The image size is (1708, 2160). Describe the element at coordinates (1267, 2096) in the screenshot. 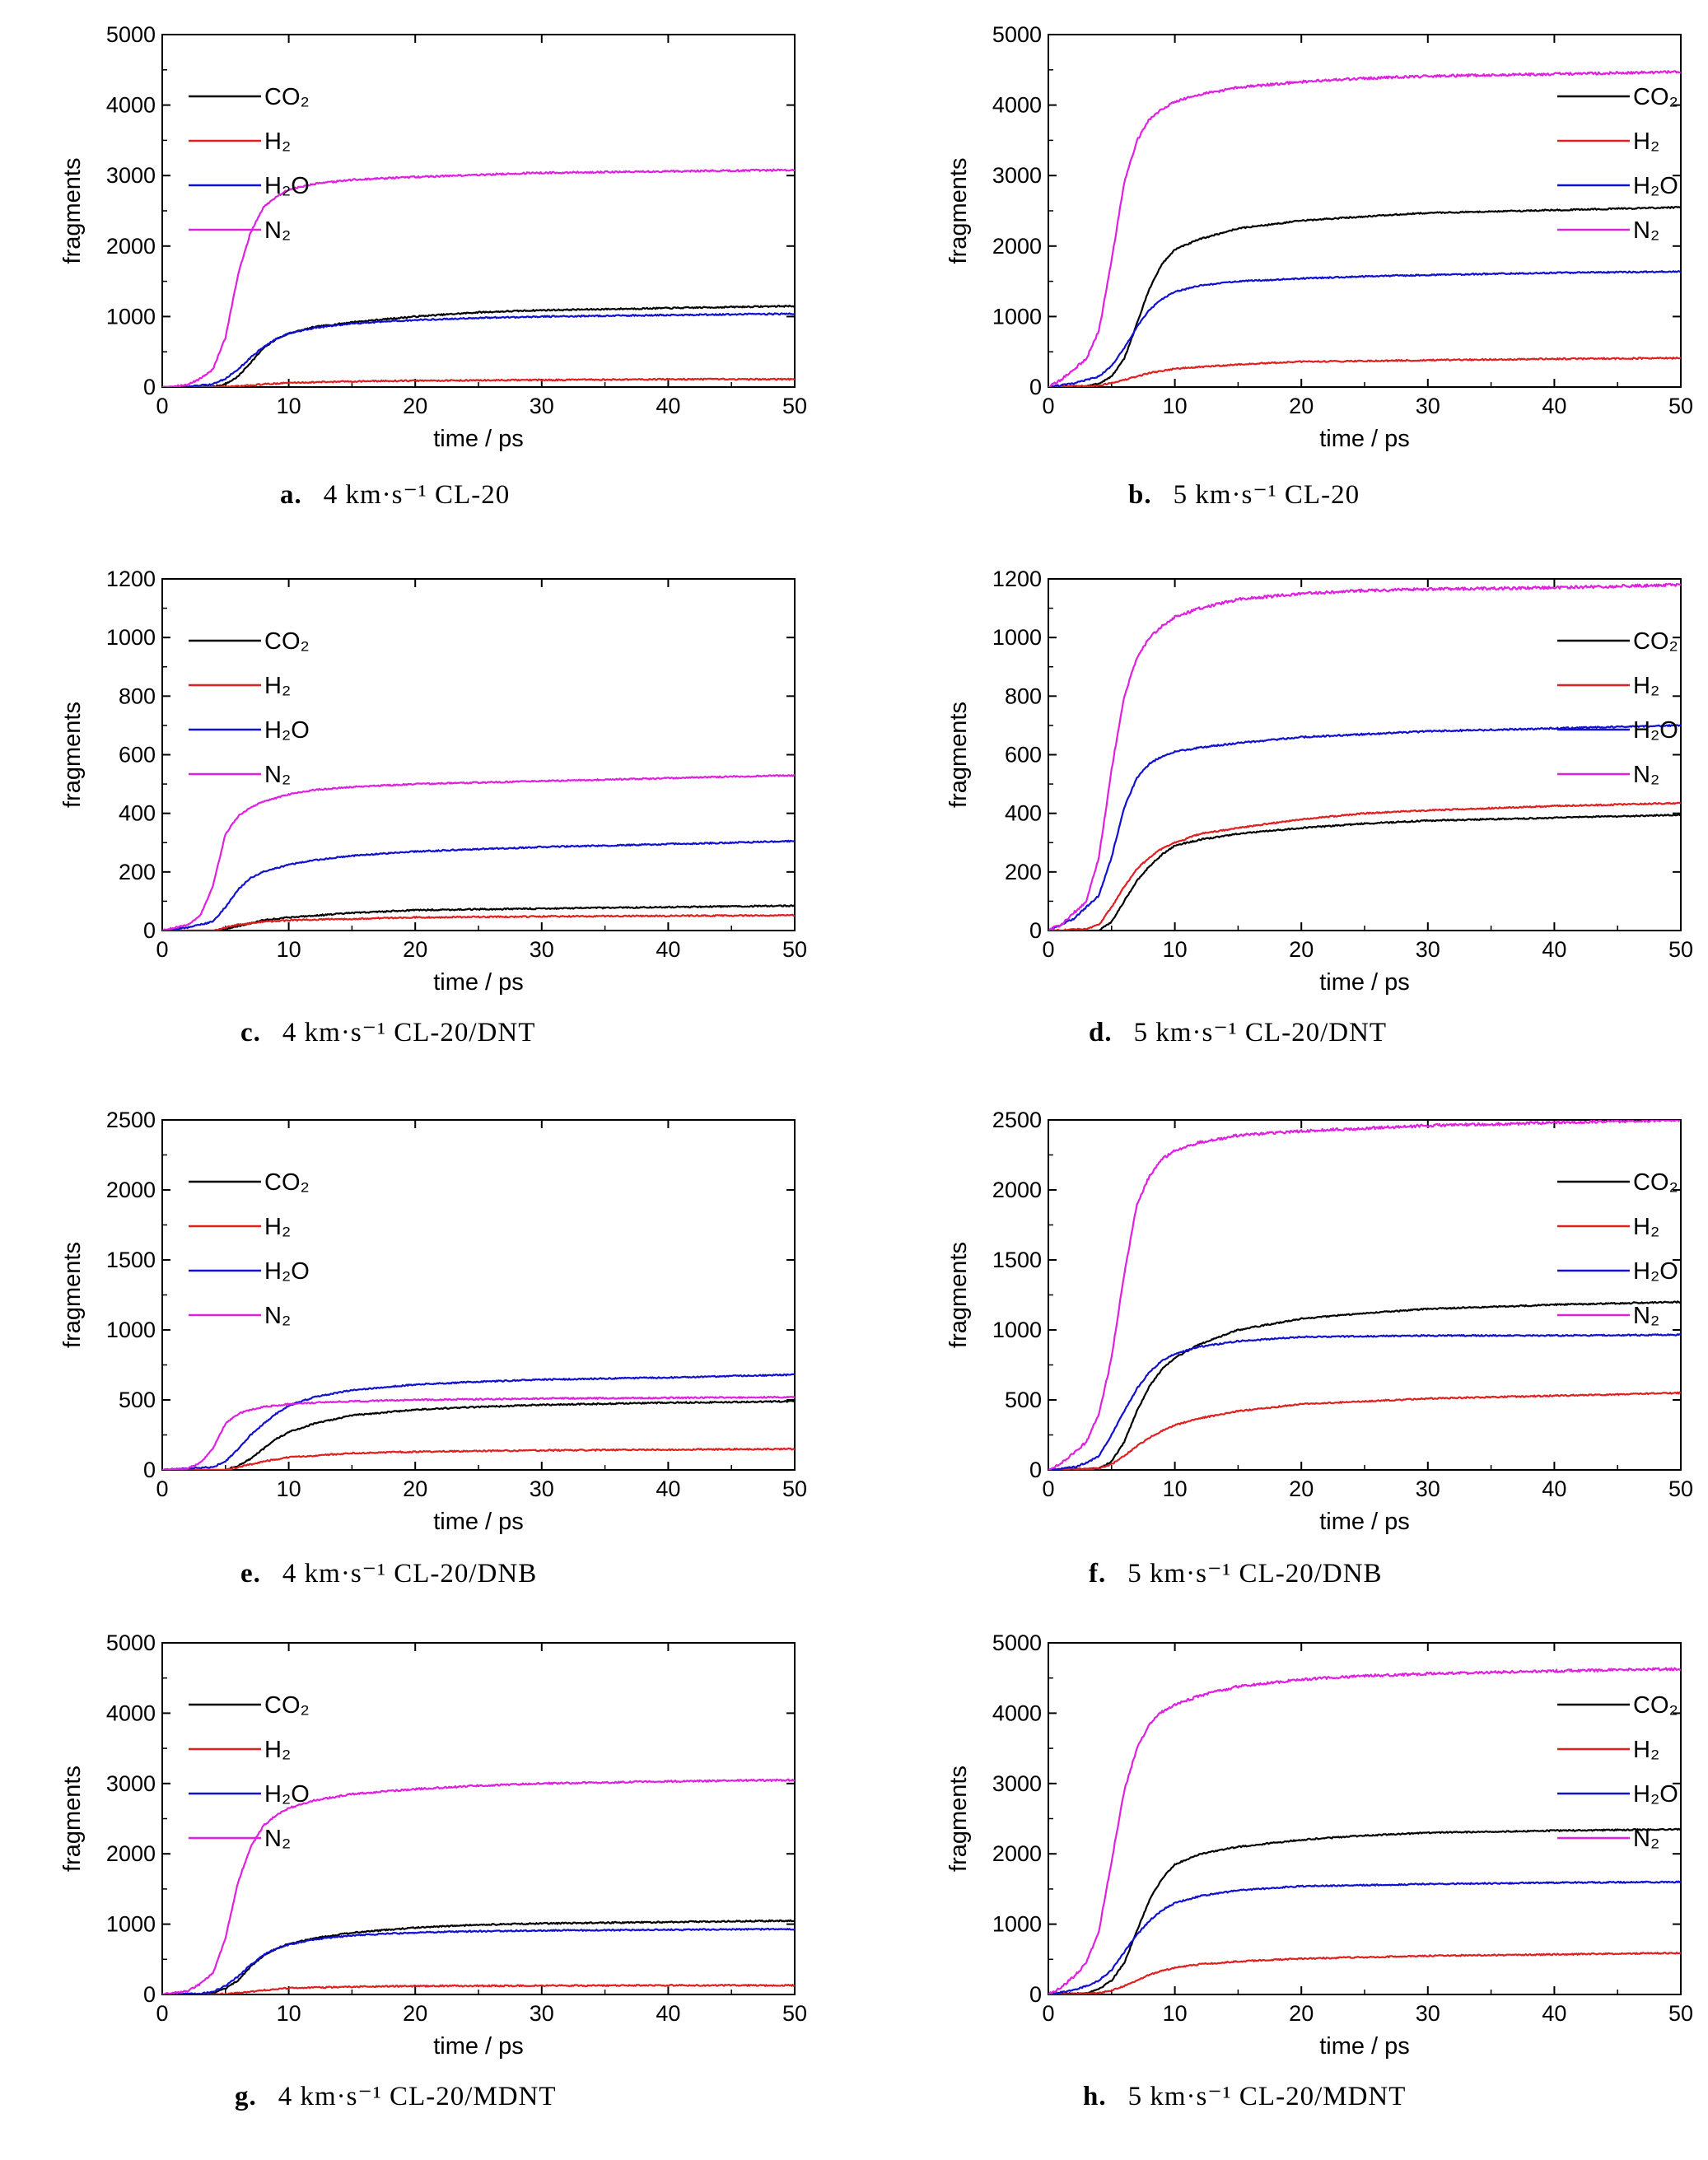

I see `panel-caption-text: 5 km·s⁻¹ CL-20/MDNT` at that location.